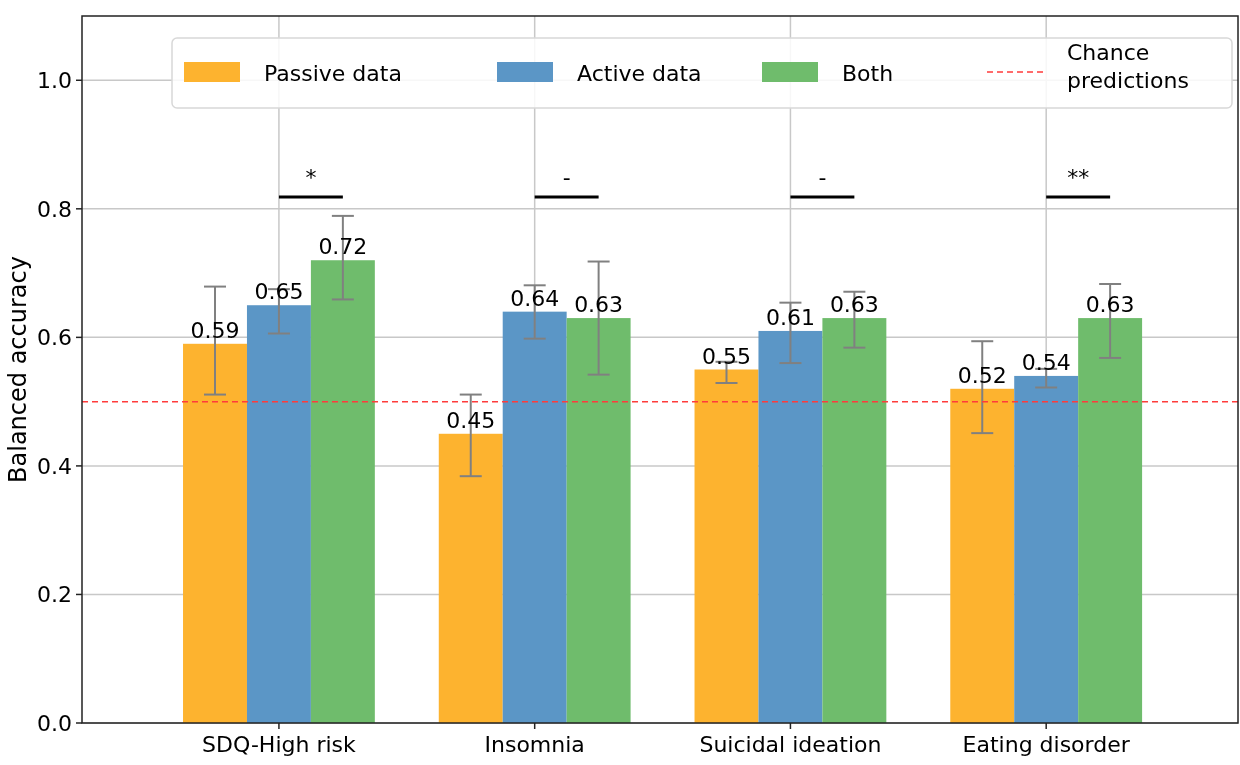 The height and width of the screenshot is (765, 1240). I want to click on y-tick-label: 0.6, so click(54, 338).